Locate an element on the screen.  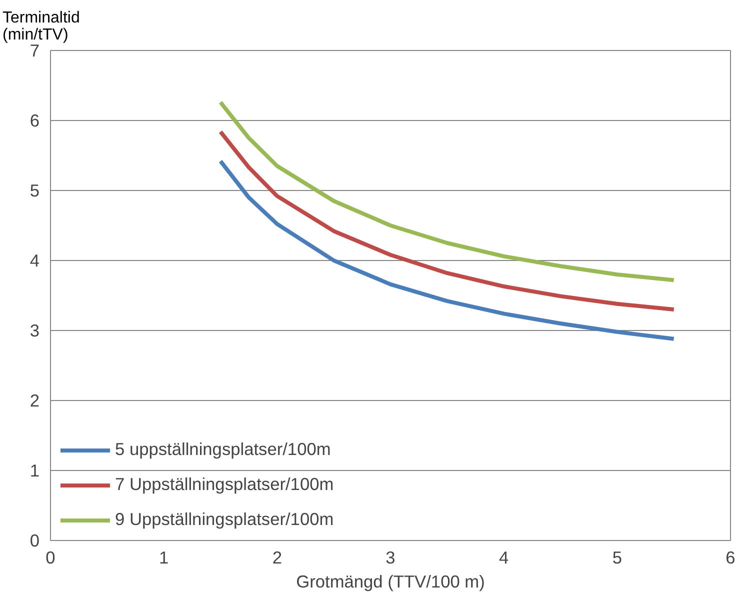
legend-label: 7 Uppställningsplatser/100m is located at coordinates (224, 484).